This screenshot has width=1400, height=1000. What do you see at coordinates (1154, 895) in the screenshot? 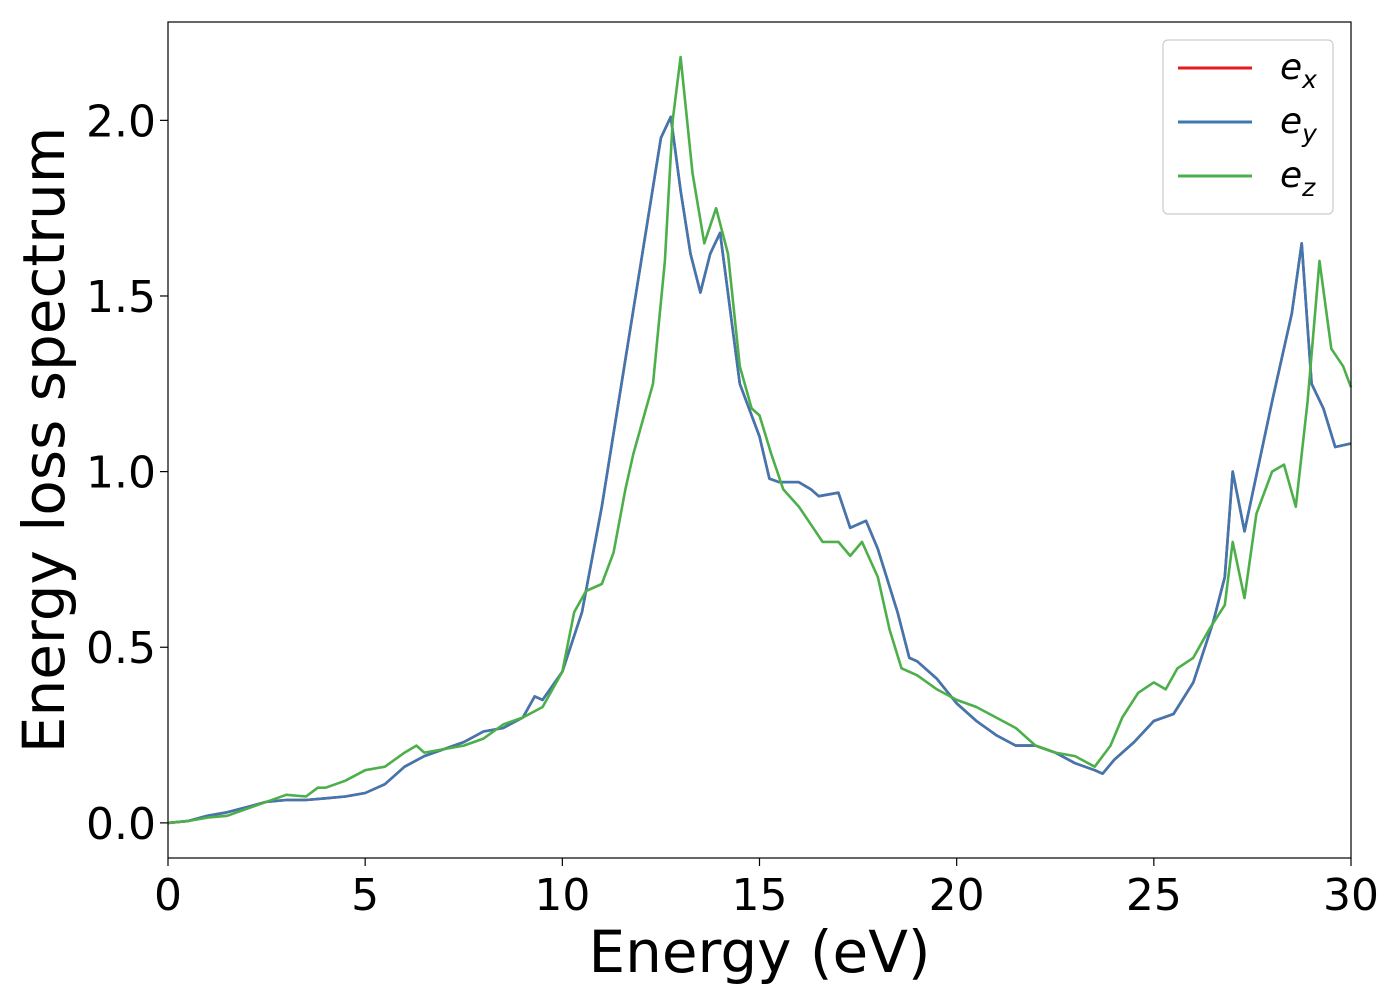
I see `x-tick-label: 25` at bounding box center [1154, 895].